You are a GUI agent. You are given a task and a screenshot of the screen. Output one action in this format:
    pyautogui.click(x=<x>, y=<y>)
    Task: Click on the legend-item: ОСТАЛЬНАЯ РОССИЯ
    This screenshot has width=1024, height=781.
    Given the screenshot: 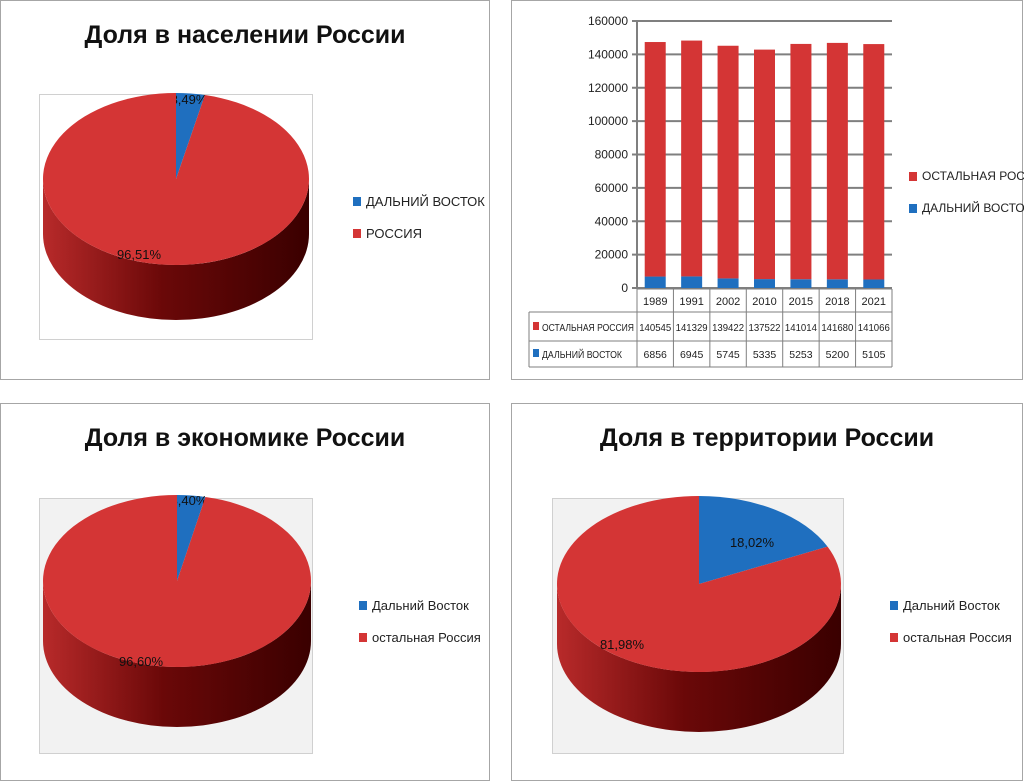 What is the action you would take?
    pyautogui.click(x=966, y=176)
    